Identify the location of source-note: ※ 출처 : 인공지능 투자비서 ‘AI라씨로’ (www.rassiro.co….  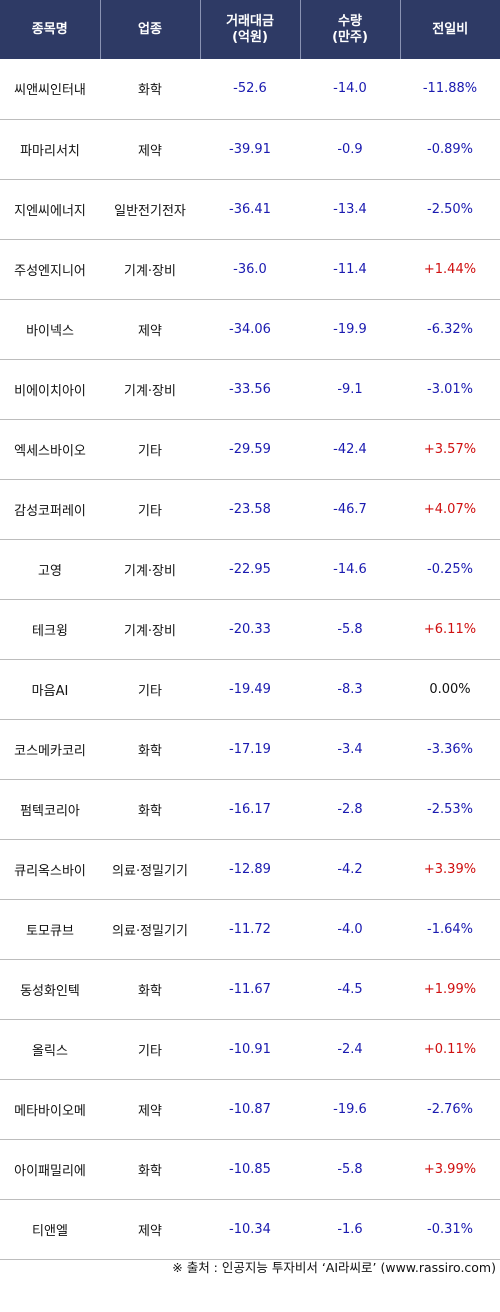
(334, 1267).